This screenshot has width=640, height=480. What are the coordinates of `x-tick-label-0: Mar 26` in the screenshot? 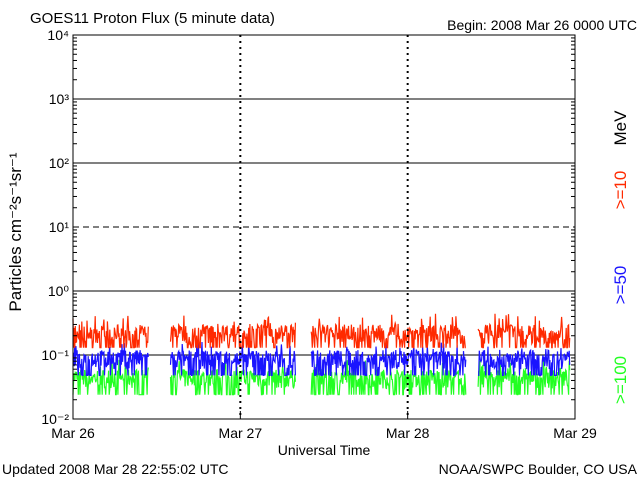 It's located at (73, 433).